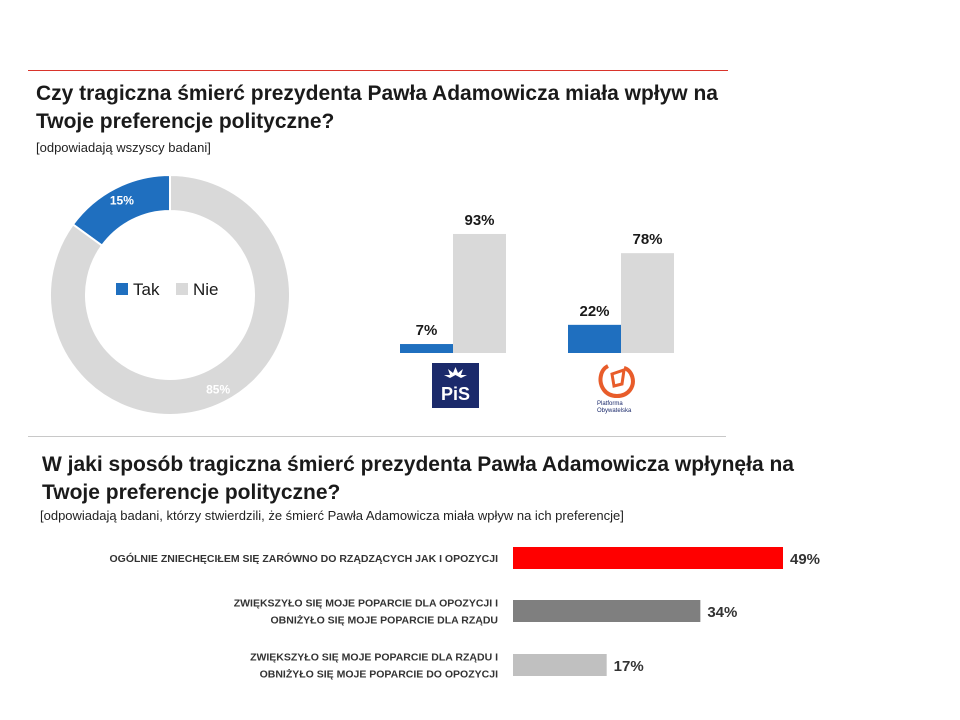 This screenshot has width=960, height=720. What do you see at coordinates (610, 404) in the screenshot?
I see `po-logo-text-1: Platforma` at bounding box center [610, 404].